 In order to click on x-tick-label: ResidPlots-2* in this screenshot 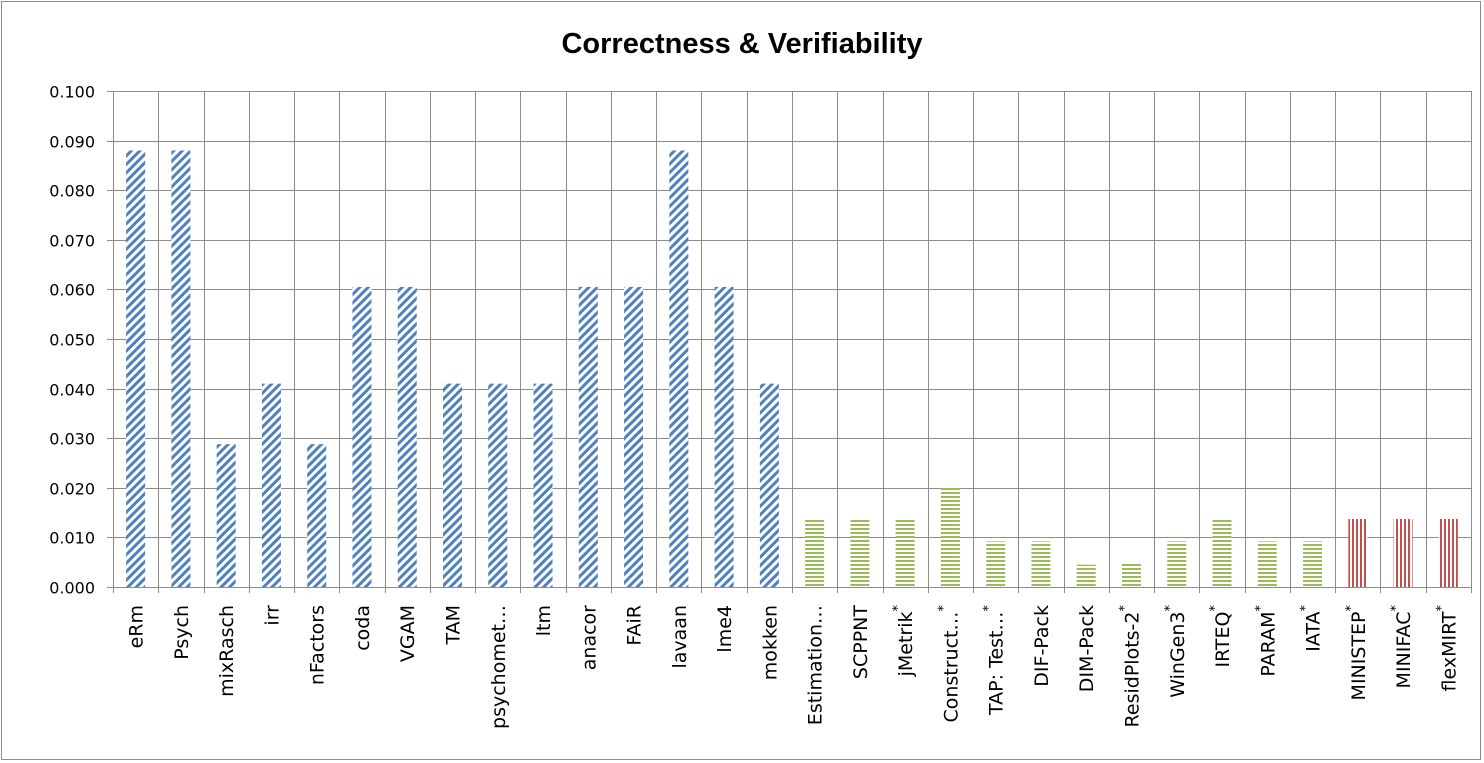, I will do `click(1131, 666)`.